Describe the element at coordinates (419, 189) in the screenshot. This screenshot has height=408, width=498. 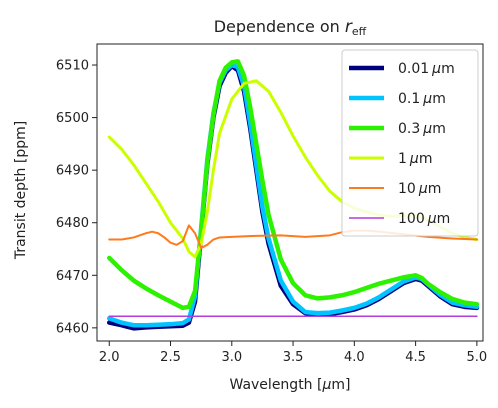
I see `legend-label-10um: 10 μm` at that location.